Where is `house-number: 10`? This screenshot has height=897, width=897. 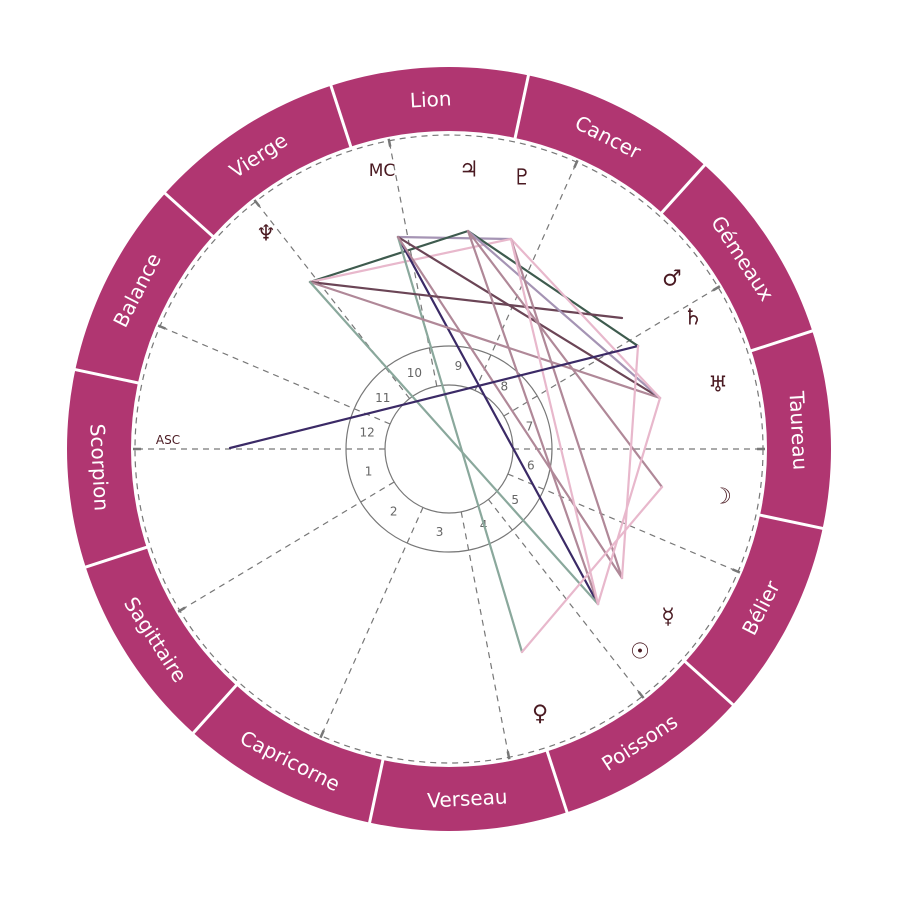
house-number: 10 is located at coordinates (414, 373).